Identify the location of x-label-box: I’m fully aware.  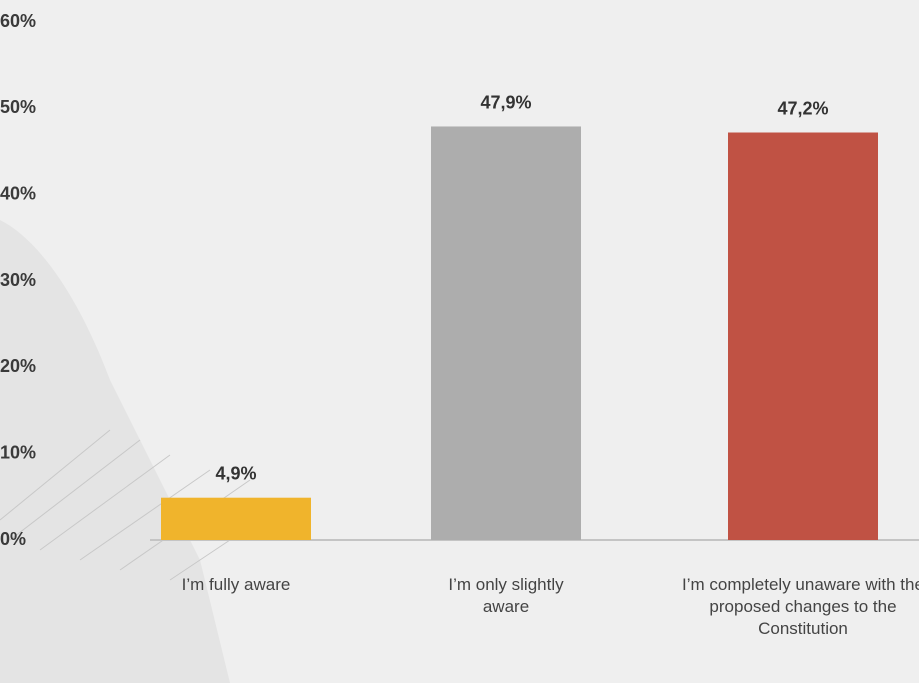
(236, 584).